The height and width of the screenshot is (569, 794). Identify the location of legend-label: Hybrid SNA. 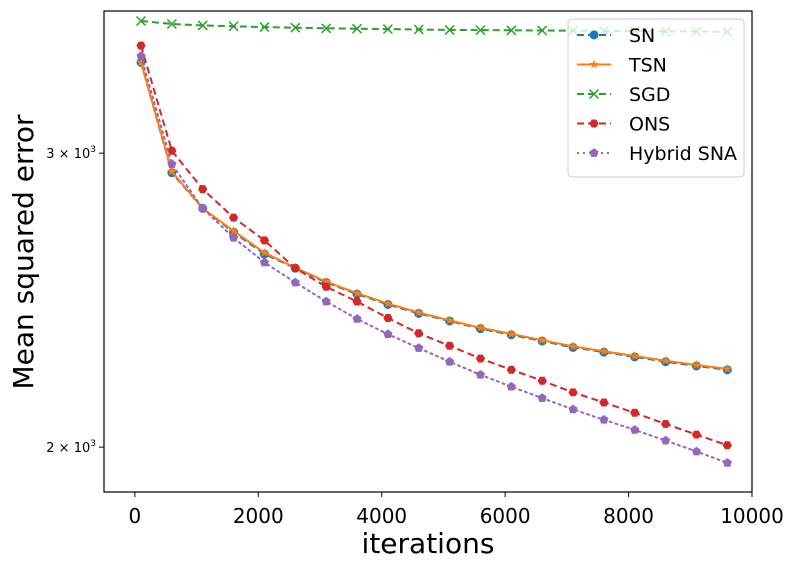
(683, 154).